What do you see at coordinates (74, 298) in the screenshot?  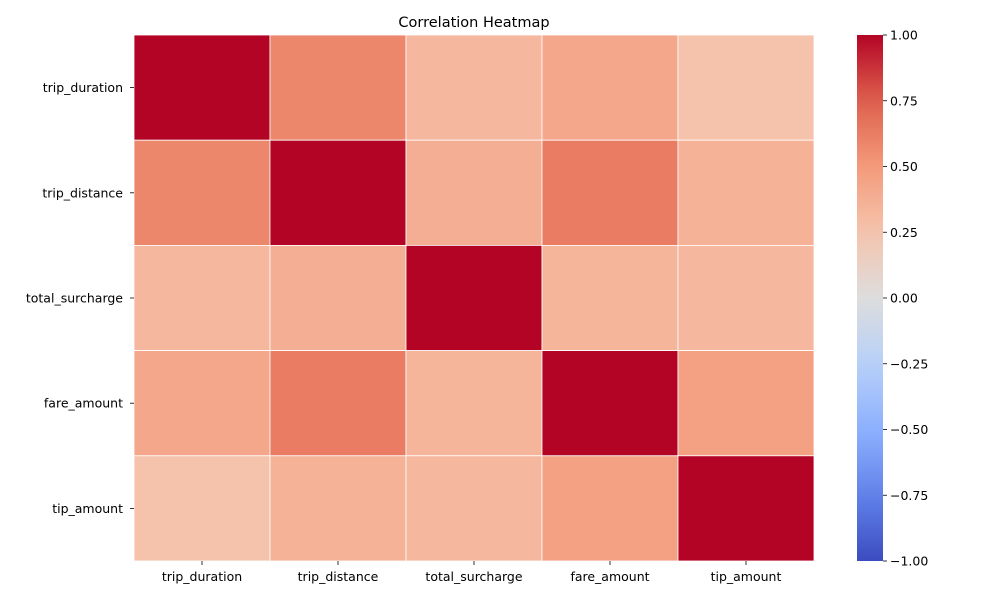 I see `y-tick-label: total_surcharge` at bounding box center [74, 298].